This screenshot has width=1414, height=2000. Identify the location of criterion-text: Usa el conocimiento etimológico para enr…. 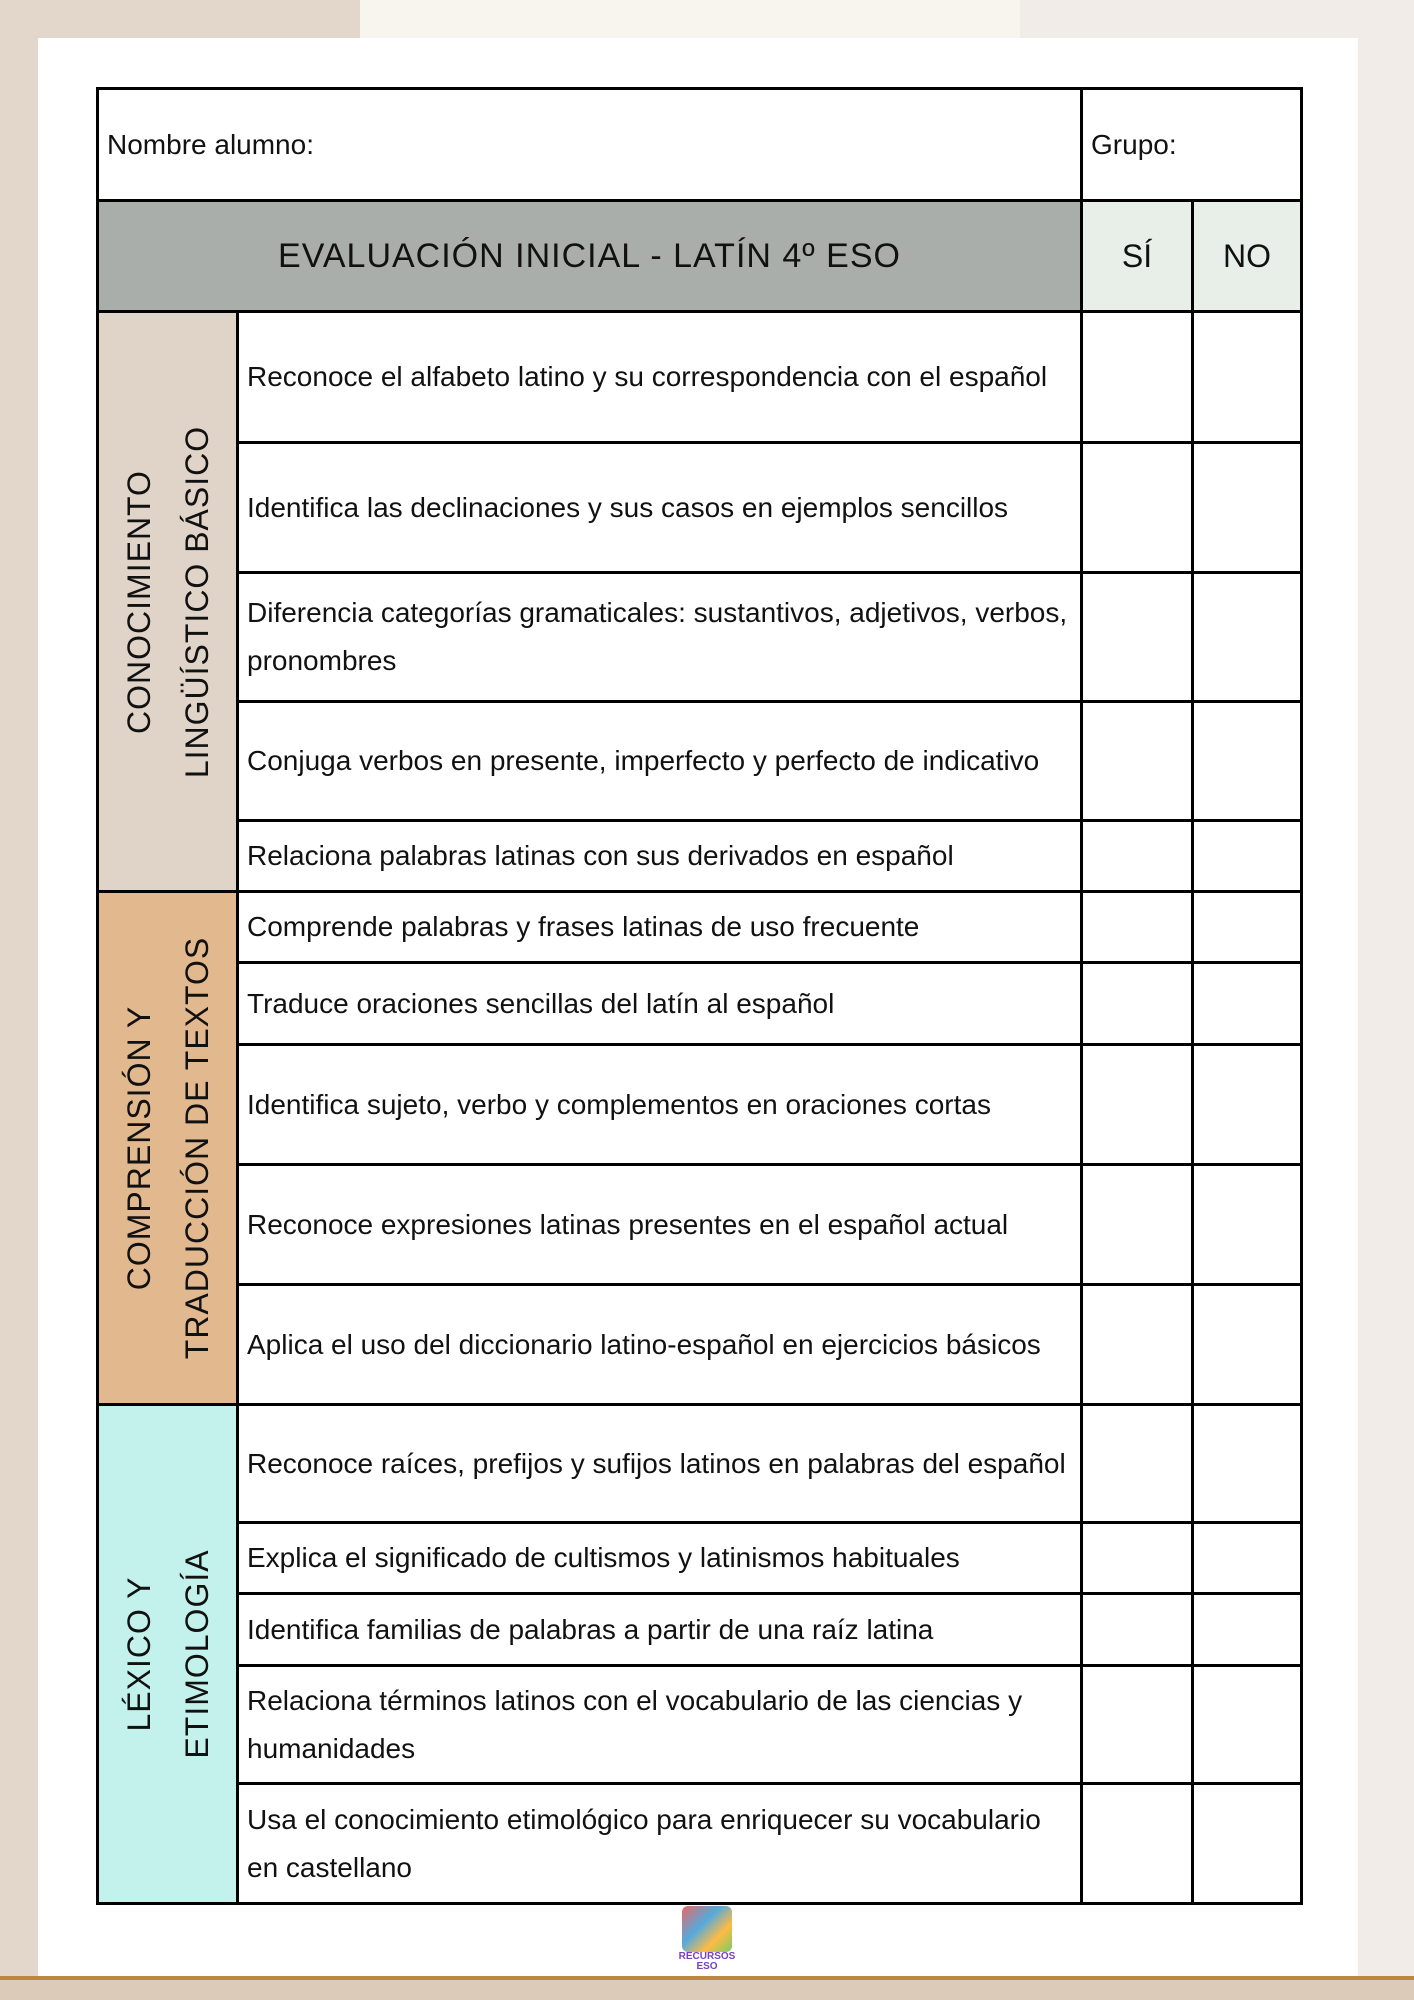
(659, 1843).